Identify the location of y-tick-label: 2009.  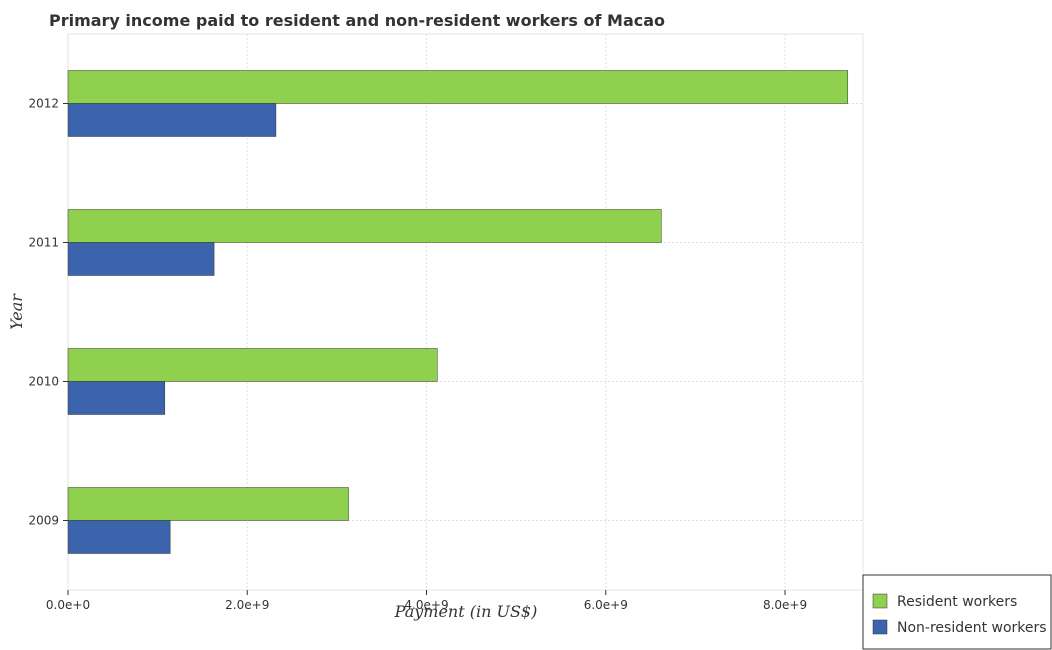
(43, 521).